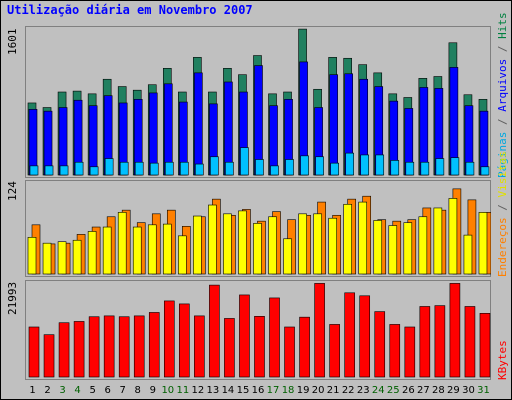 The height and width of the screenshot is (400, 512). Describe the element at coordinates (468, 390) in the screenshot. I see `x-tick-label: 30` at that location.